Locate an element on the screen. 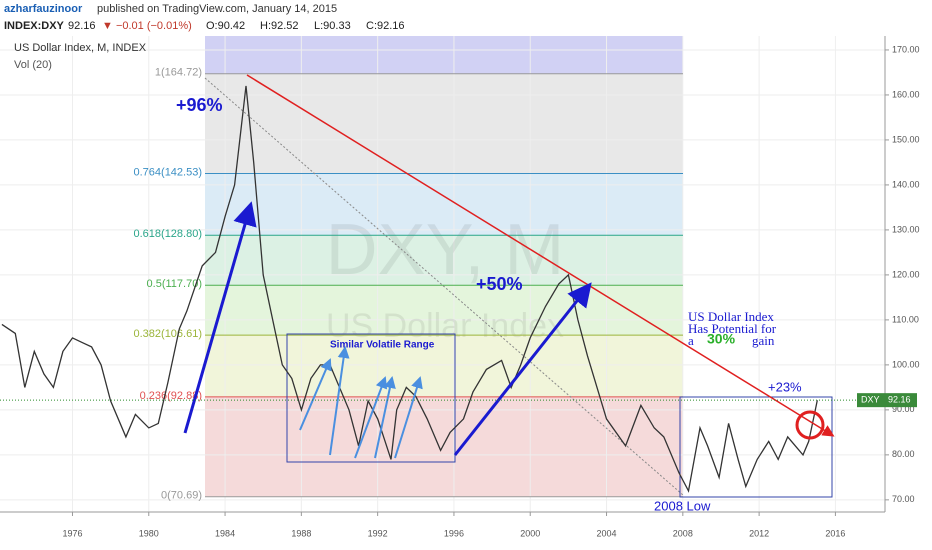 This screenshot has width=932, height=550. x-tick-label: 1992 is located at coordinates (378, 533).